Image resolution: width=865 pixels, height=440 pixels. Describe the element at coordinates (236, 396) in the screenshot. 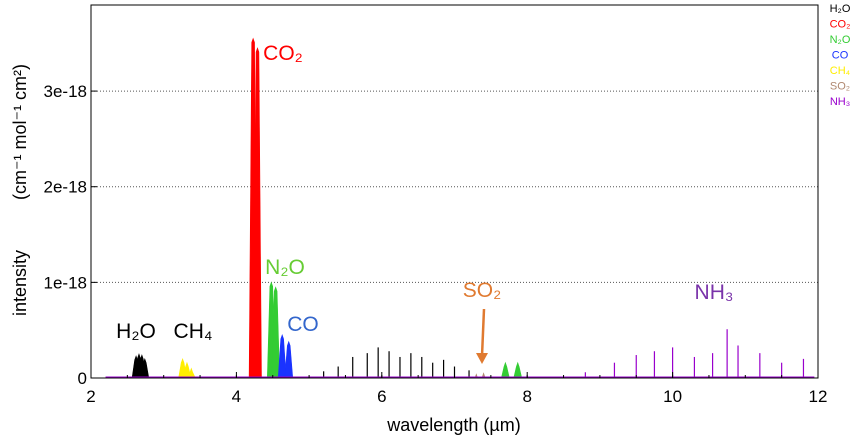

I see `x-tick-label: 4` at that location.